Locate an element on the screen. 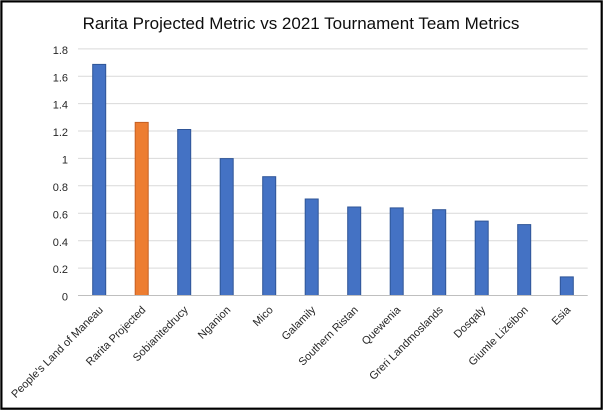 The image size is (603, 410). svg-text: 1.4 is located at coordinates (60, 106).